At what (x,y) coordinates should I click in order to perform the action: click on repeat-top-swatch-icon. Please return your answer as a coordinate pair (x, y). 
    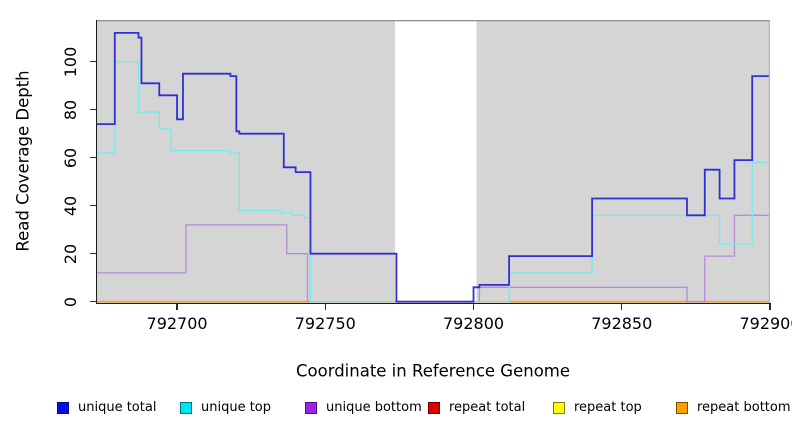
    Looking at the image, I should click on (559, 407).